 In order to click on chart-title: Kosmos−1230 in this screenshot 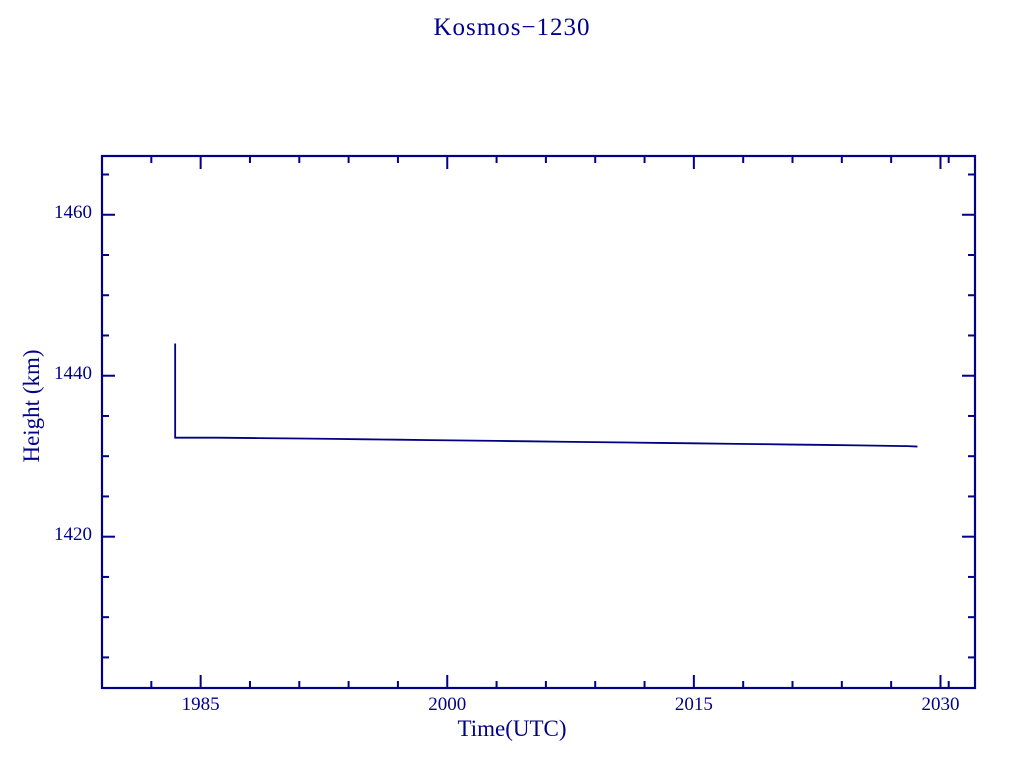, I will do `click(512, 27)`.